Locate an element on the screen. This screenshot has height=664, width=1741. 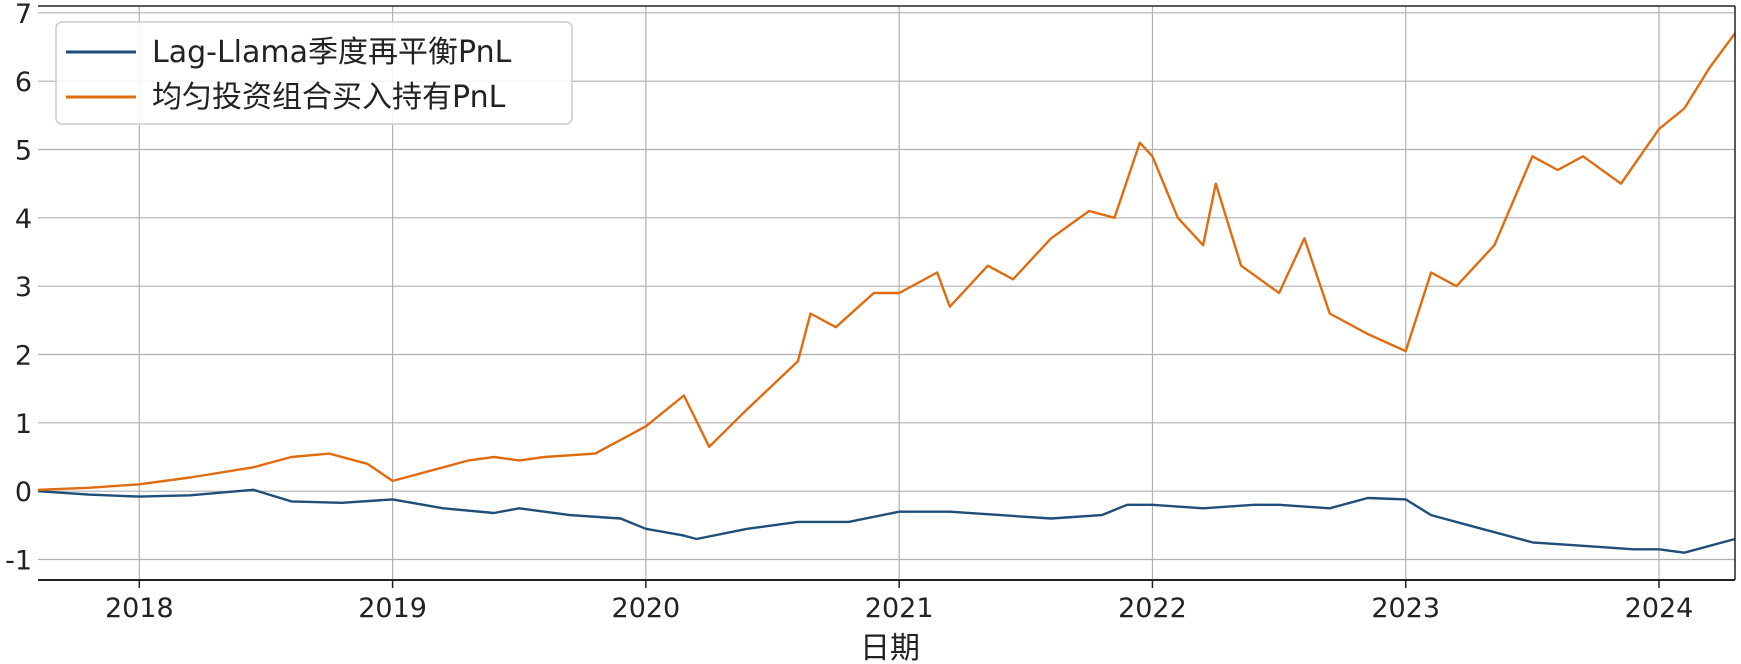
x-tick-label-2019: 2019 is located at coordinates (392, 608).